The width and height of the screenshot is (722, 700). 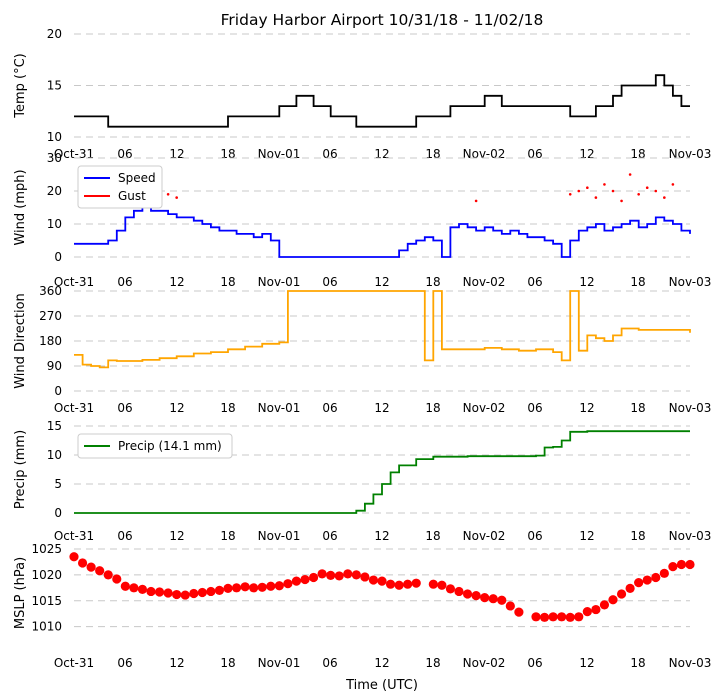 I want to click on legend-entry: Precip (14.1 mm), so click(x=170, y=446).